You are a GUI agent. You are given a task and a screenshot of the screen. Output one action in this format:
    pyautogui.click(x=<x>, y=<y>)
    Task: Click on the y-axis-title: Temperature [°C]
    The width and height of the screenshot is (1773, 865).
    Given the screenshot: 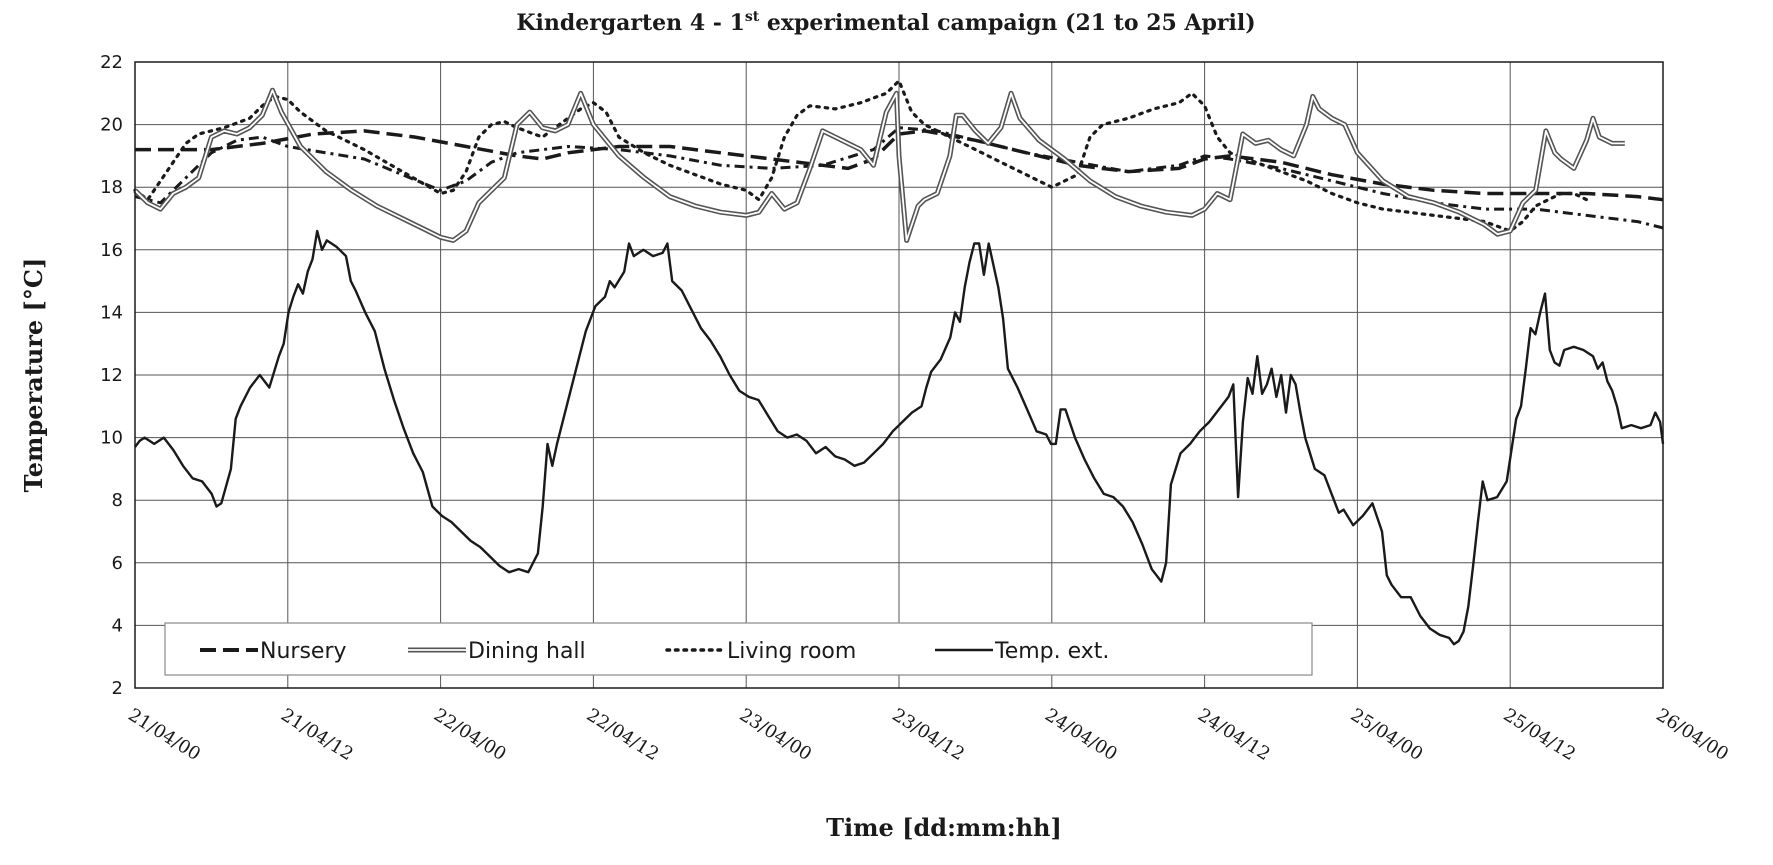 What is the action you would take?
    pyautogui.click(x=33, y=375)
    